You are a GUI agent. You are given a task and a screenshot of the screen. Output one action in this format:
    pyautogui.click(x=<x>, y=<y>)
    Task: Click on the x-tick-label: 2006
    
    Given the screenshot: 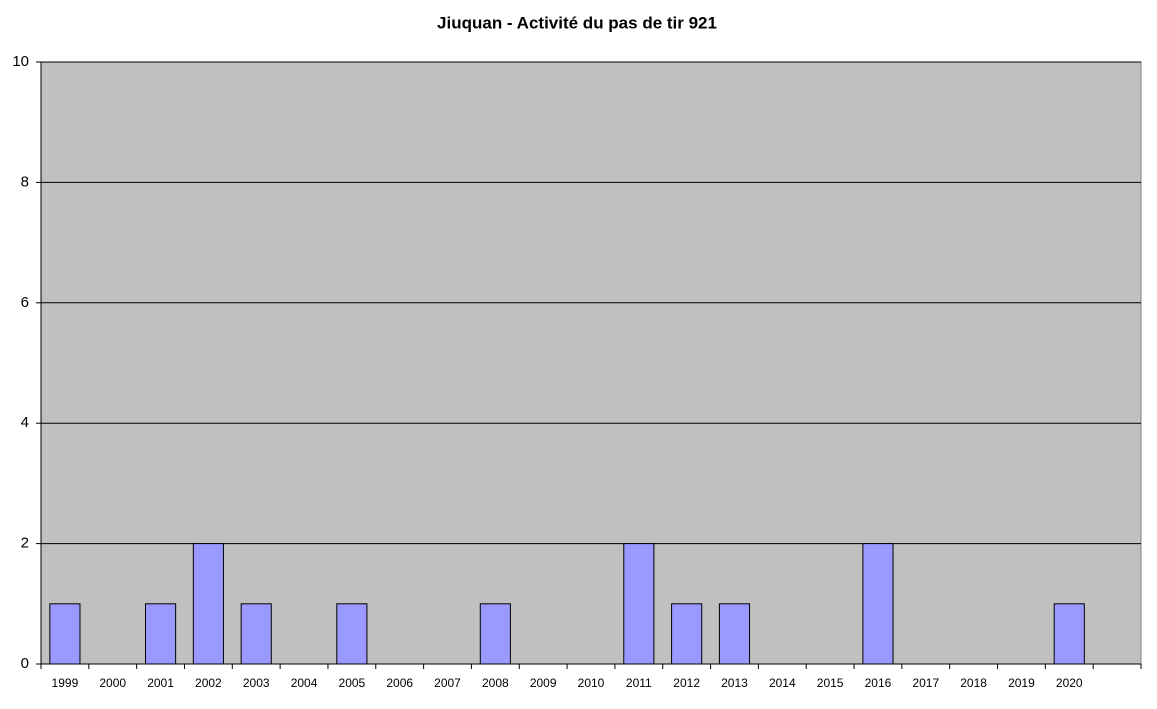 What is the action you would take?
    pyautogui.click(x=399, y=683)
    